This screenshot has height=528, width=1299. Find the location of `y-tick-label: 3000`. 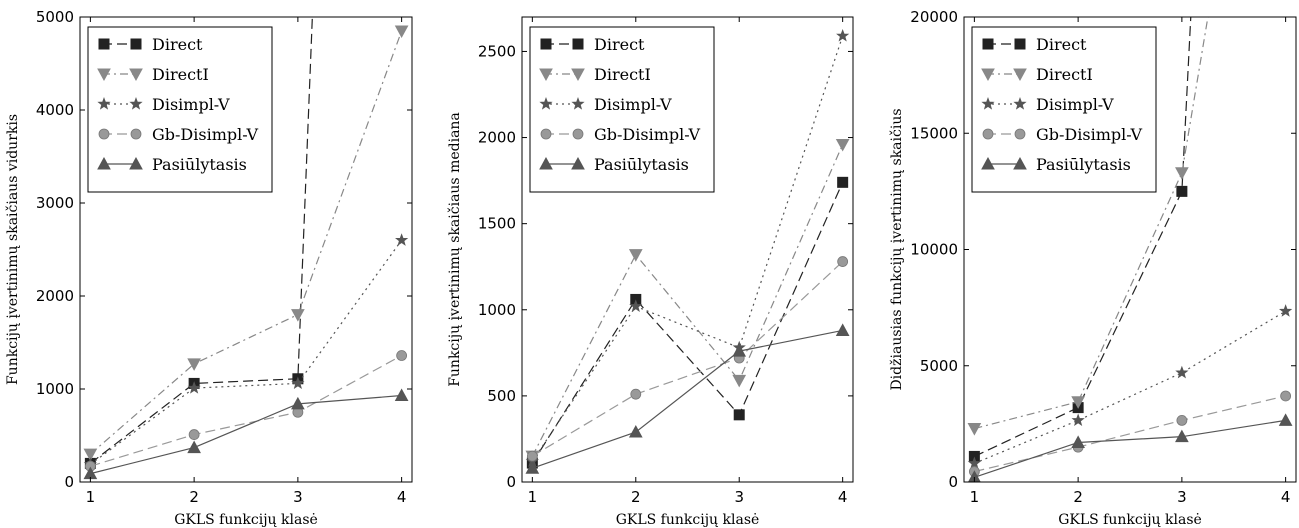

y-tick-label: 3000 is located at coordinates (55, 203).